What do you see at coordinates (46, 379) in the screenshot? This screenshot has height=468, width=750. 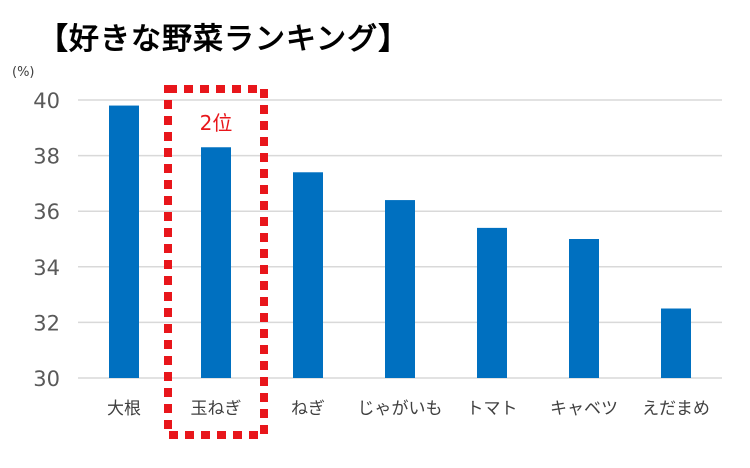 I see `y-tick-label: 30` at bounding box center [46, 379].